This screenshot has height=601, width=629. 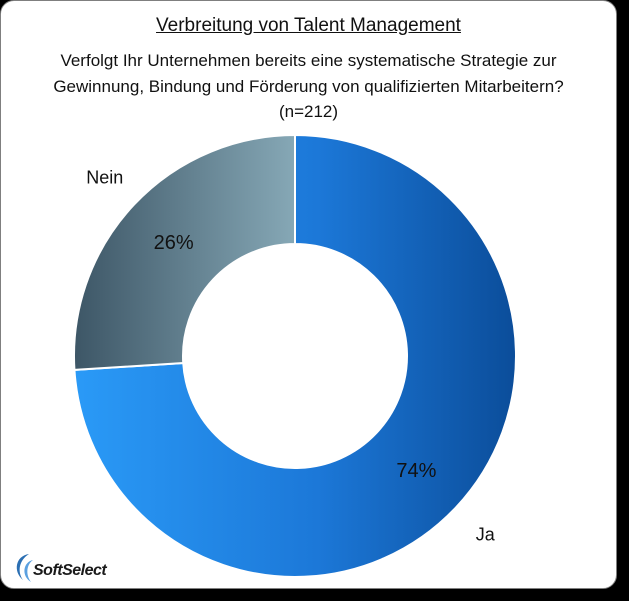 I want to click on category-label-nein: Nein, so click(x=104, y=177).